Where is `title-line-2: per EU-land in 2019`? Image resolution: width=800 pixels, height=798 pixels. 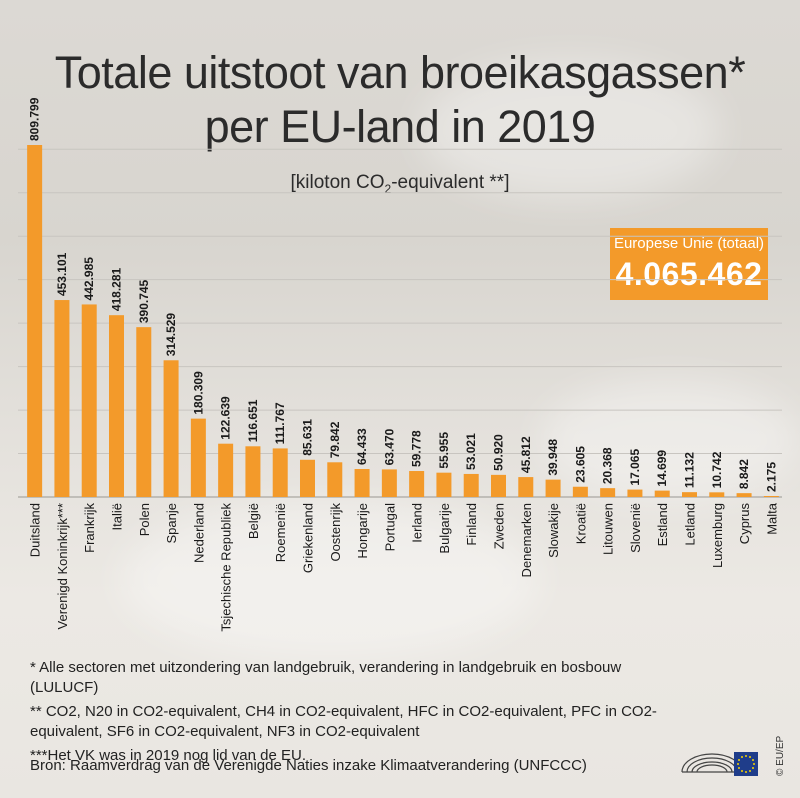
title-line-2: per EU-land in 2019 is located at coordinates (400, 126).